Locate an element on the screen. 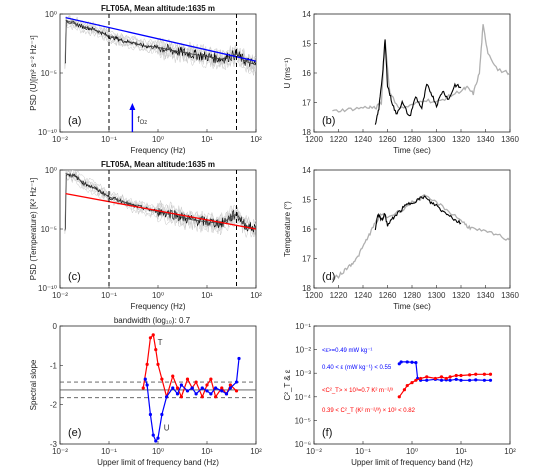  panel-d-xtick-label: 1240 is located at coordinates (363, 295).